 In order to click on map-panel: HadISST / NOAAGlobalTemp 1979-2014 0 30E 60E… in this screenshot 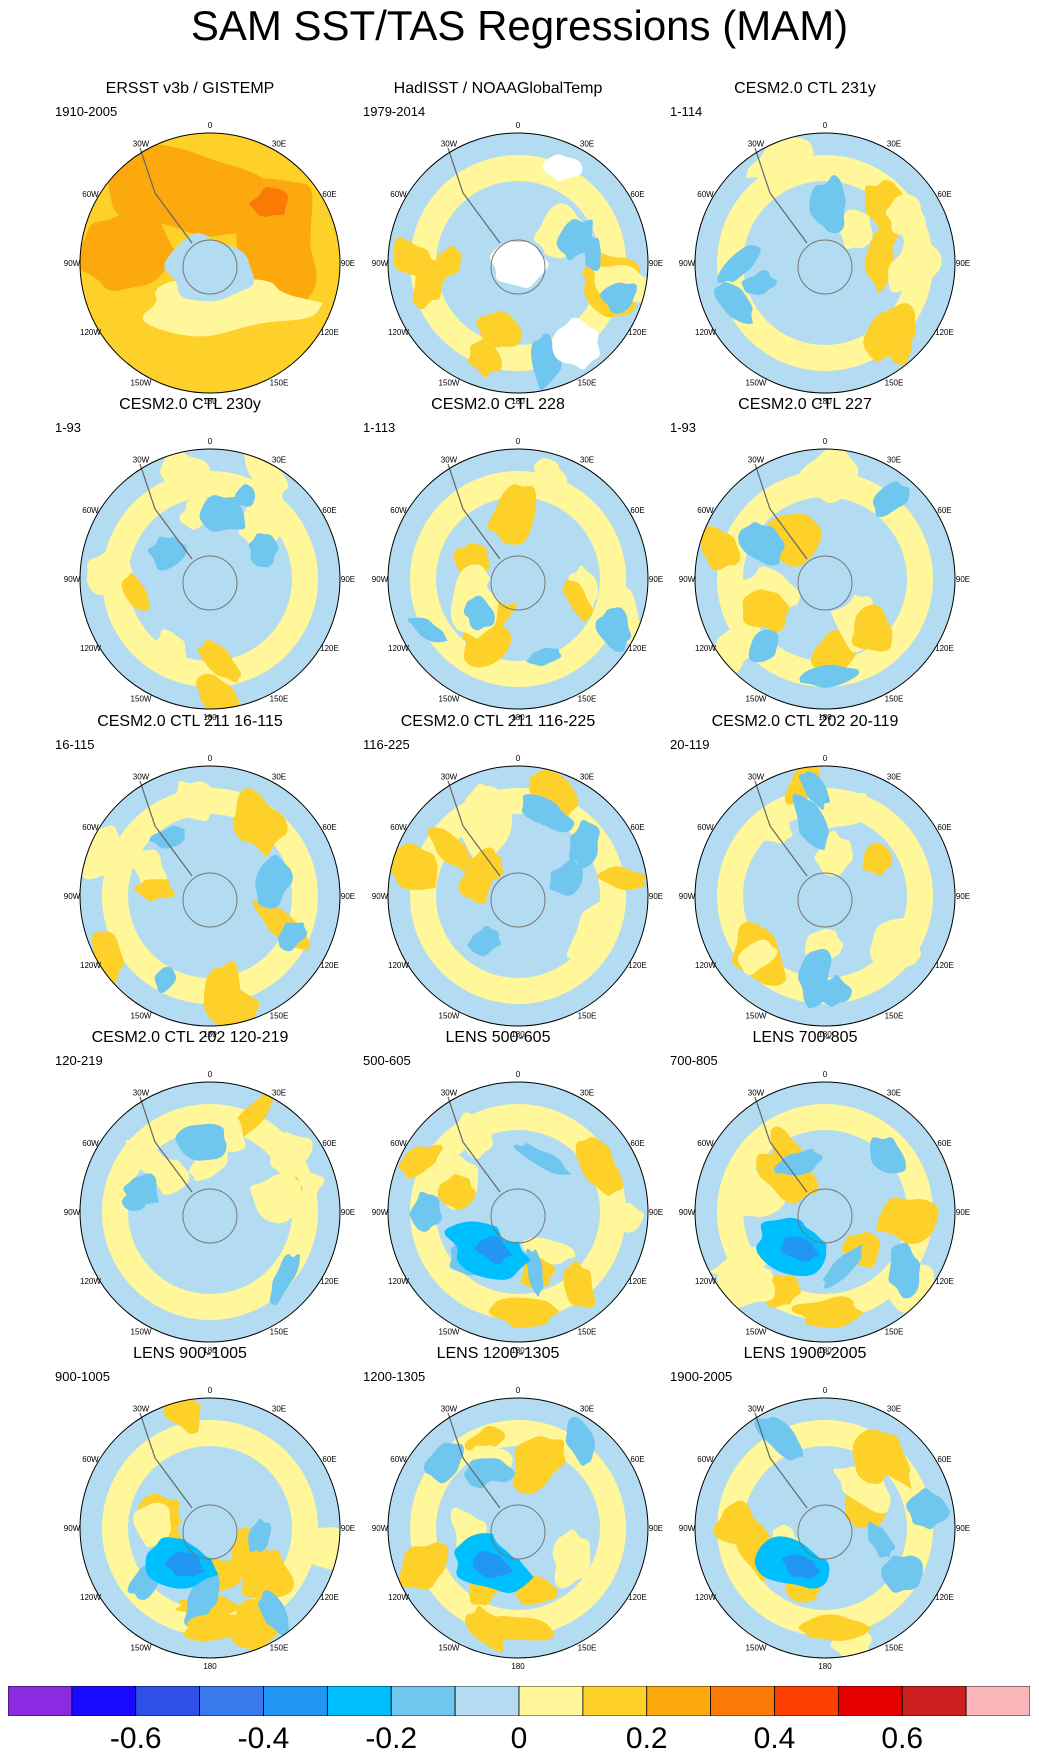, I will do `click(505, 243)`.